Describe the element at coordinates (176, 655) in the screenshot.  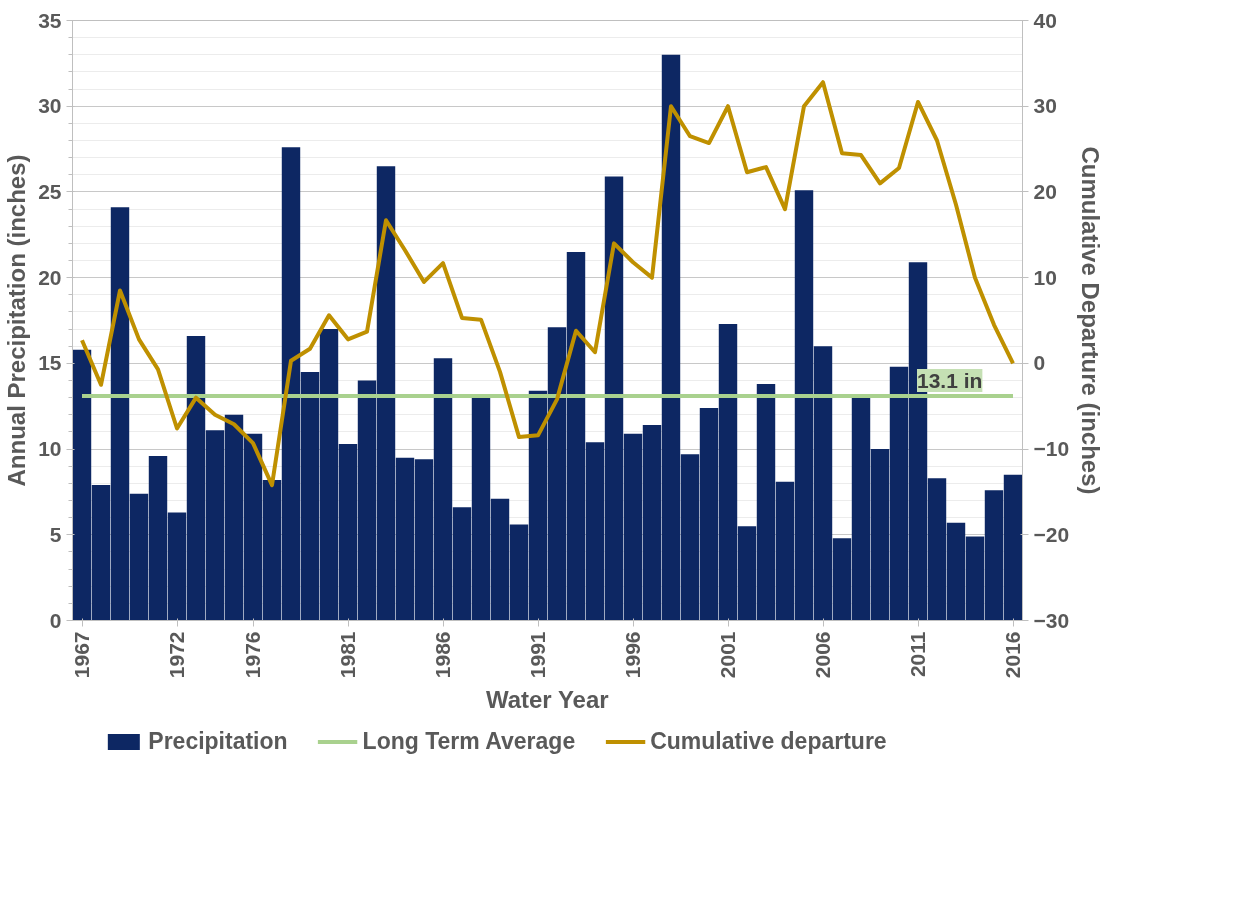
I see `x-tick-label: 1972` at that location.